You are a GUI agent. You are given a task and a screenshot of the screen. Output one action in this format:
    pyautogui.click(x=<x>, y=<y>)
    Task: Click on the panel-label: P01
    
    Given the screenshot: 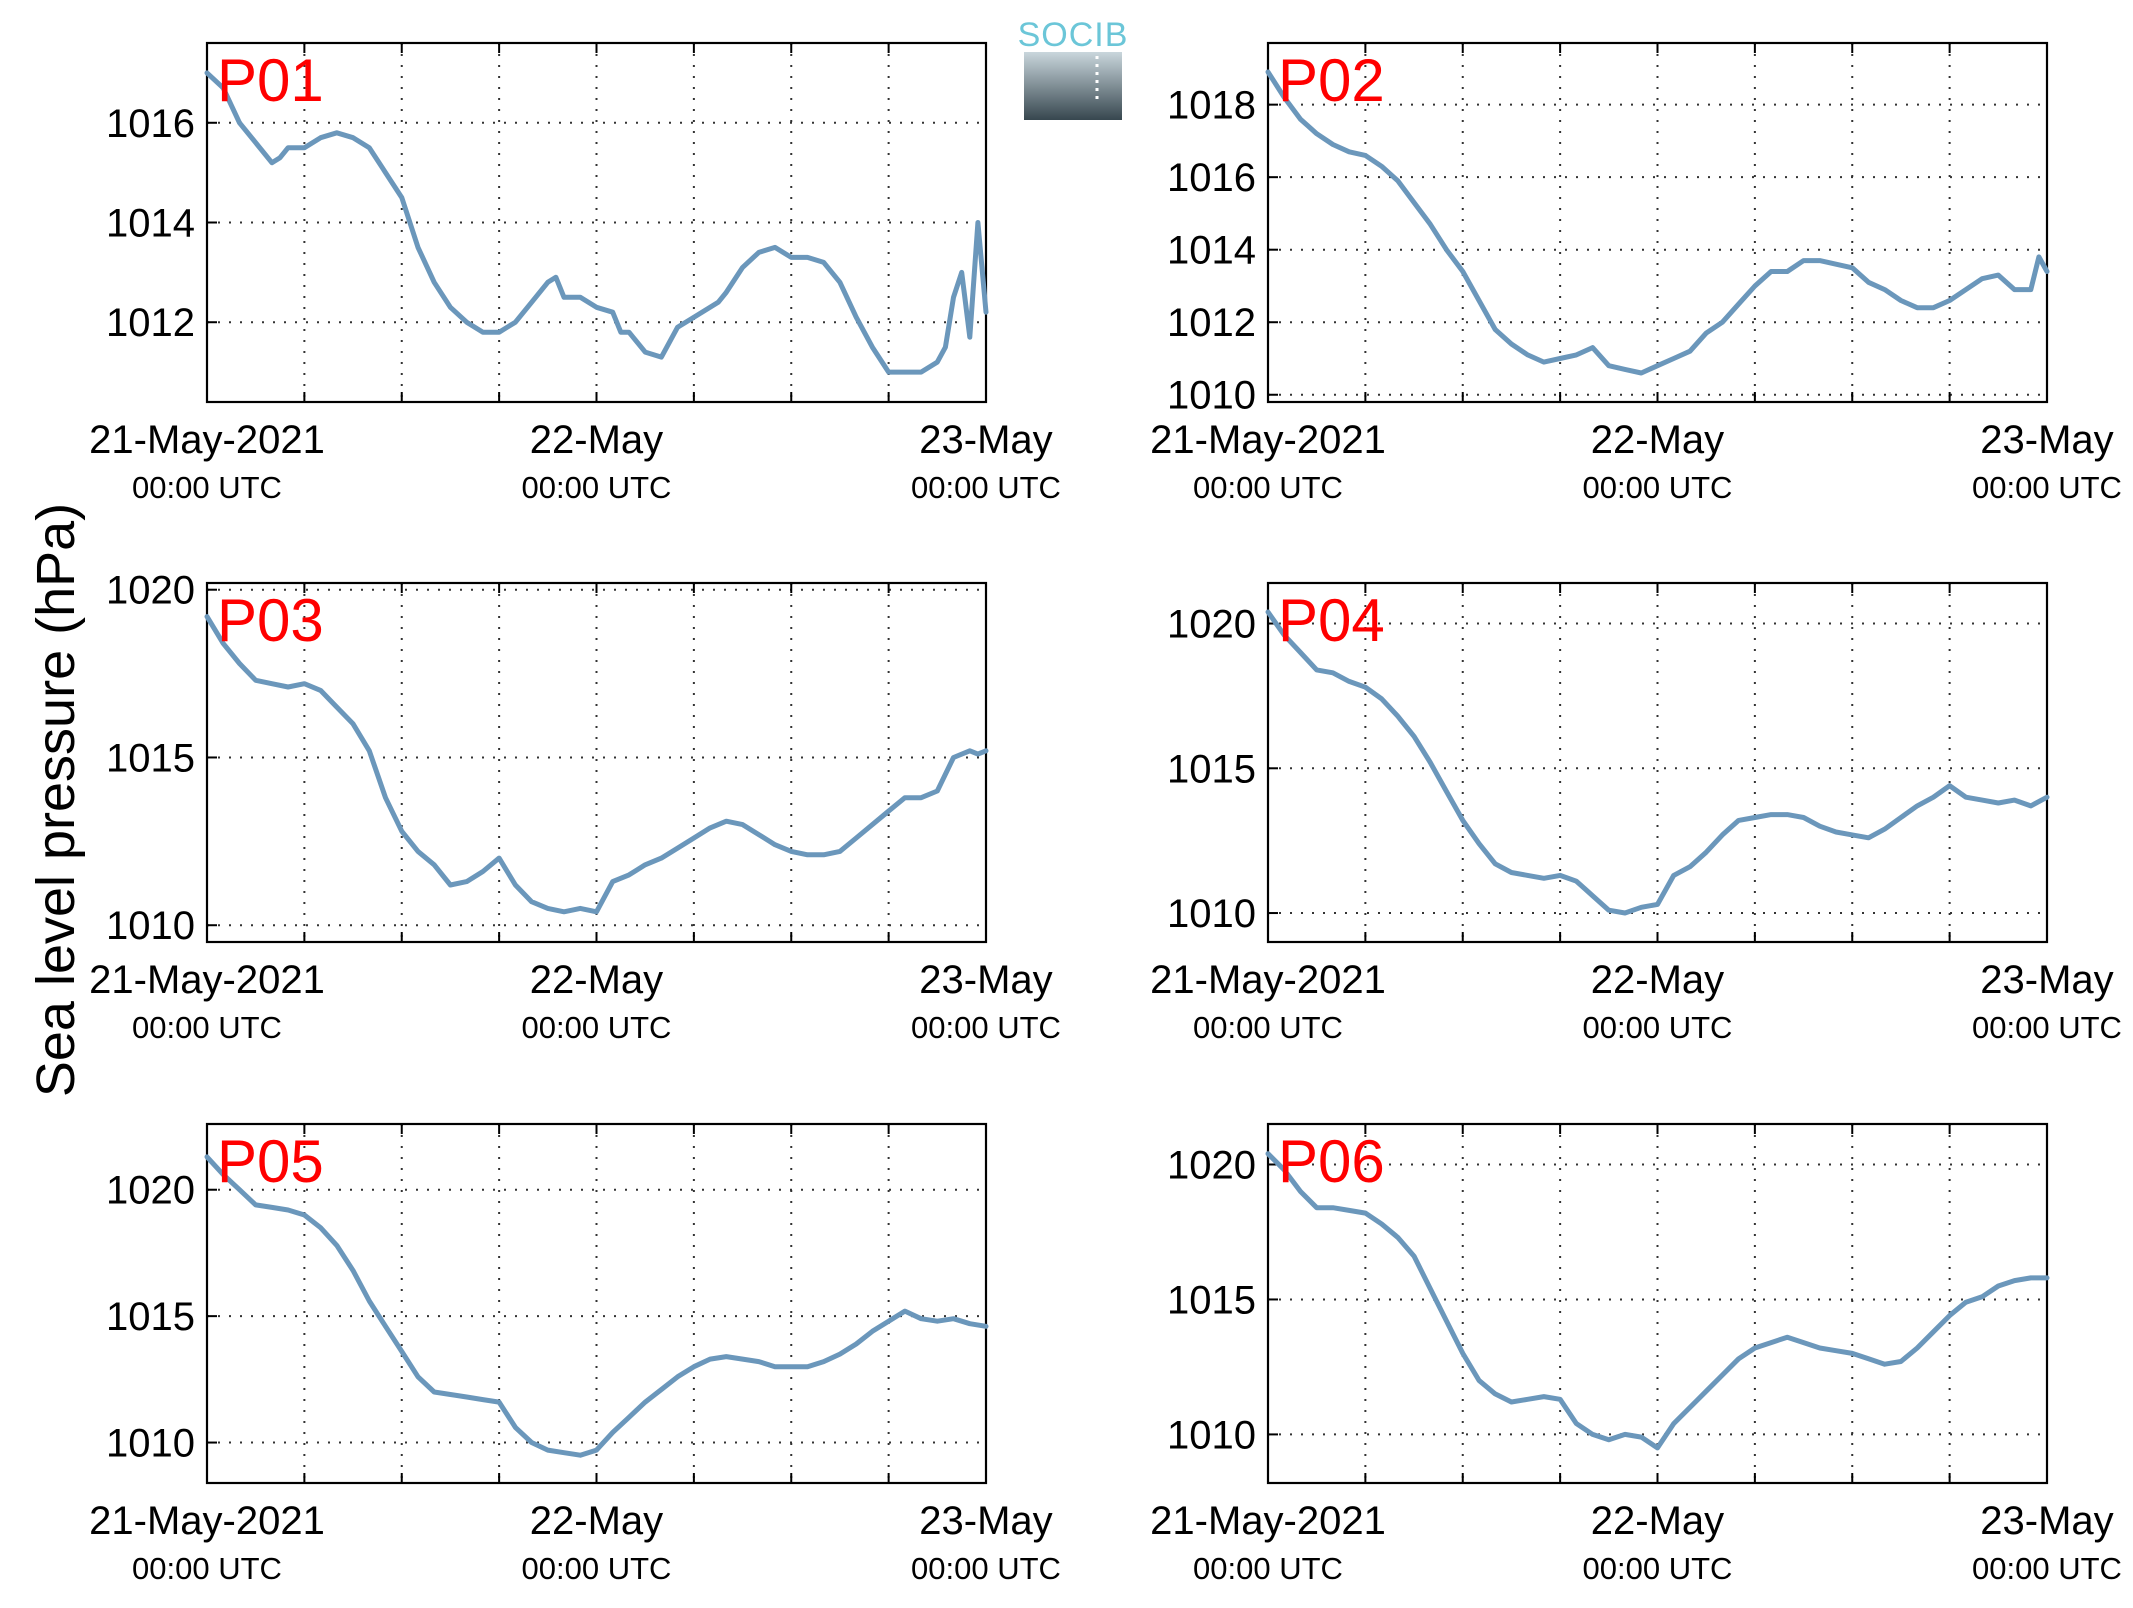 What is the action you would take?
    pyautogui.click(x=270, y=80)
    